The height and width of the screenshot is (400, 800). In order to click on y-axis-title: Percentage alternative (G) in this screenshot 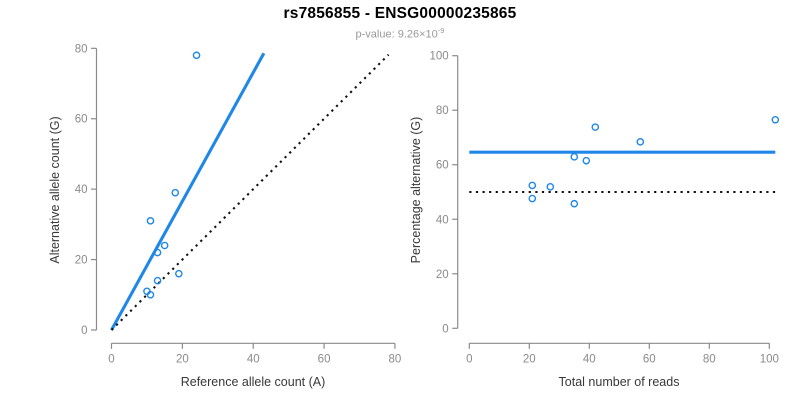, I will do `click(416, 190)`.